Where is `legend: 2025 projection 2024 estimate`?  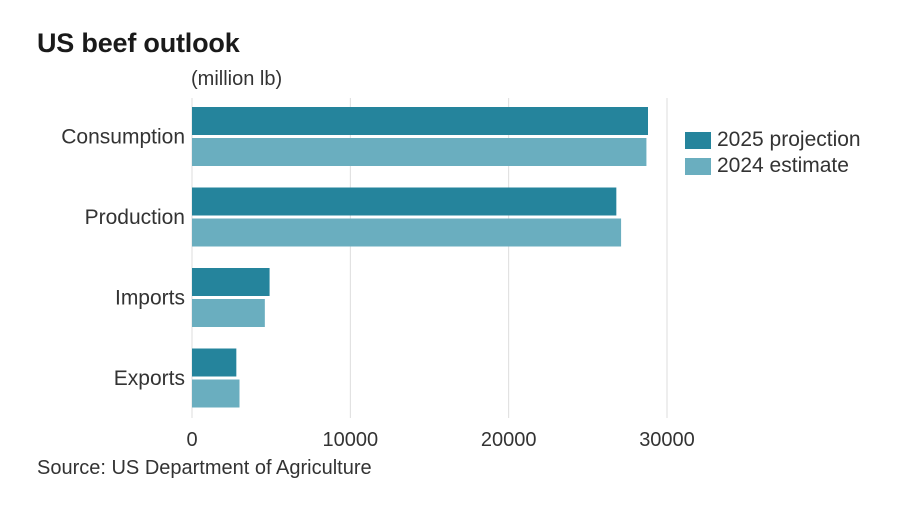 legend: 2025 projection 2024 estimate is located at coordinates (773, 153).